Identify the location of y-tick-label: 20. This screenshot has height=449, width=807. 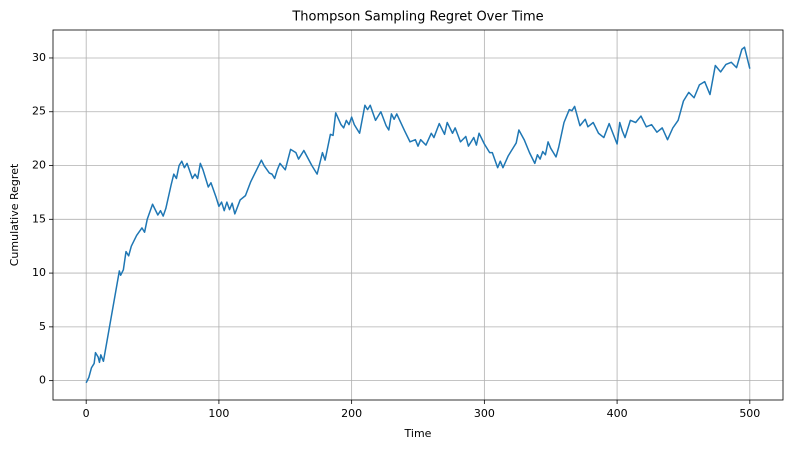
(39, 165).